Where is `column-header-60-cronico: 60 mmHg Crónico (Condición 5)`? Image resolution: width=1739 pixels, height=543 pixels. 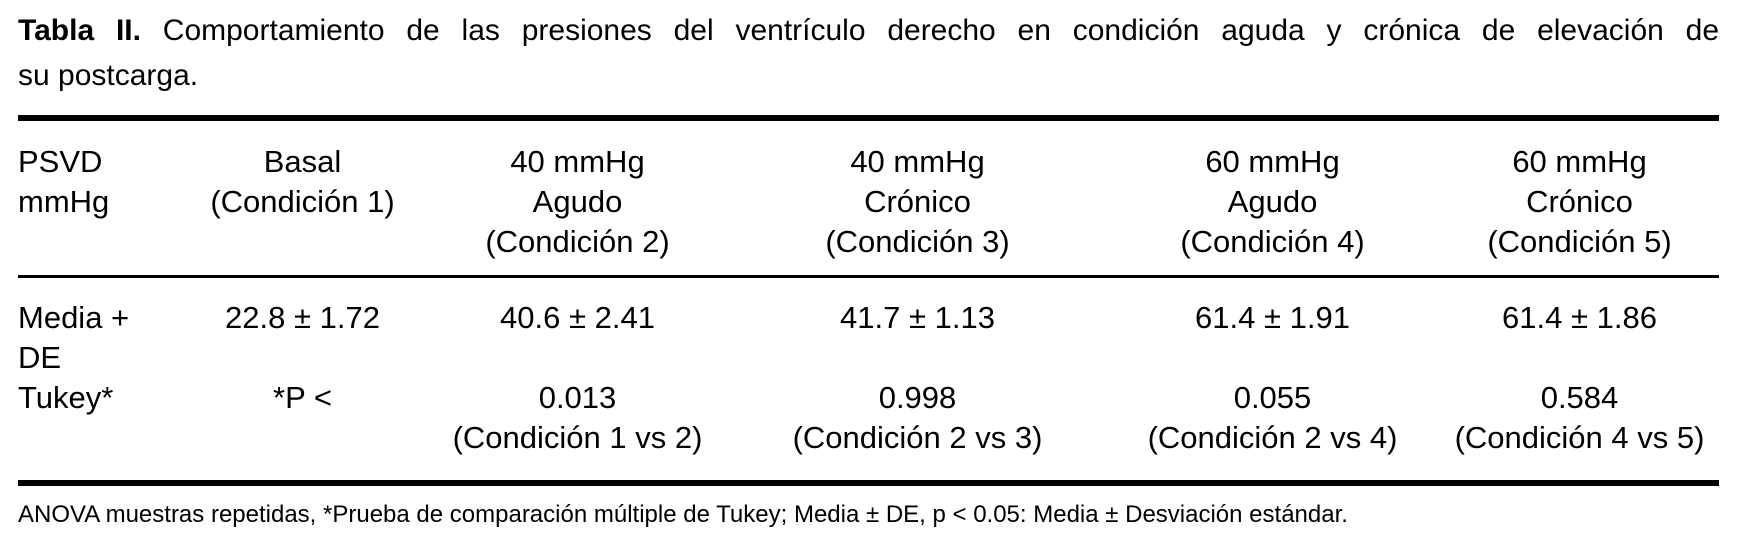
column-header-60-cronico: 60 mmHg Crónico (Condición 5) is located at coordinates (1579, 201).